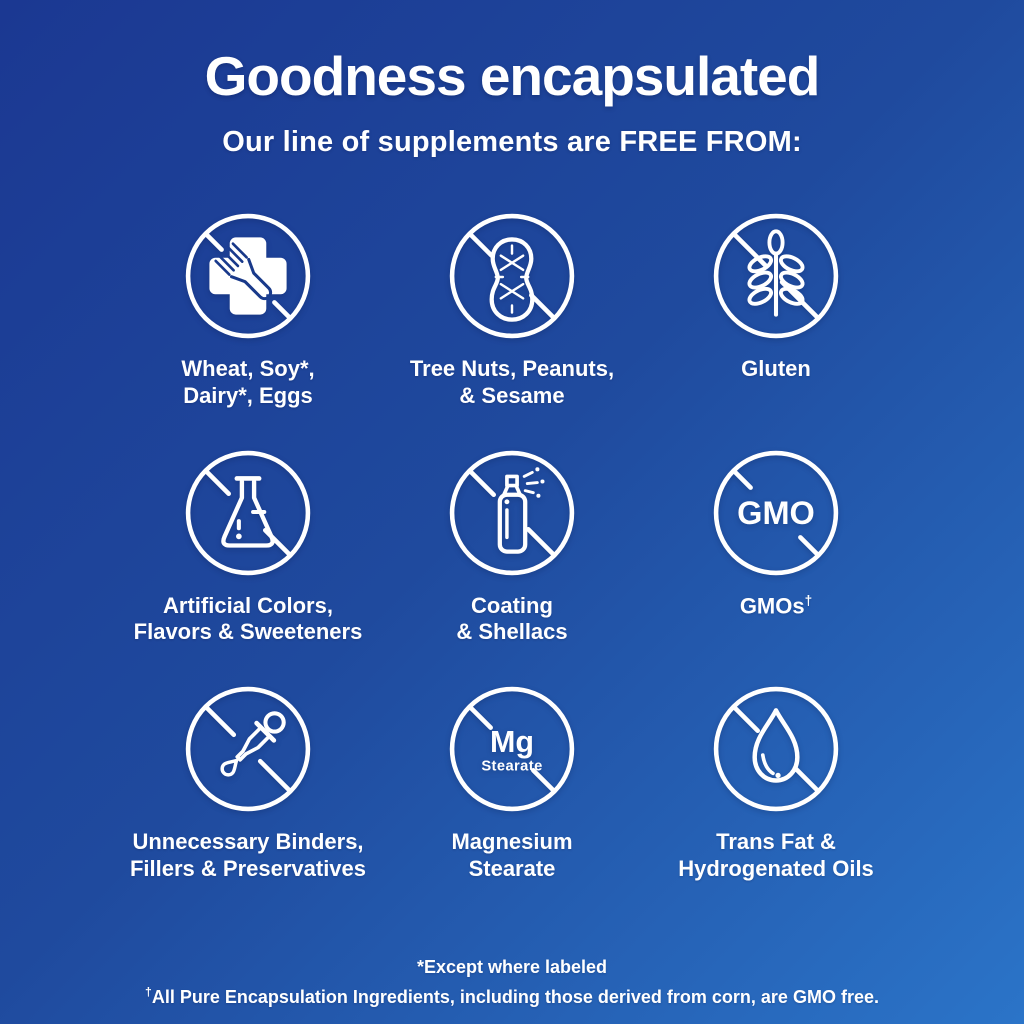  What do you see at coordinates (248, 749) in the screenshot?
I see `no-binders-dropper-icon` at bounding box center [248, 749].